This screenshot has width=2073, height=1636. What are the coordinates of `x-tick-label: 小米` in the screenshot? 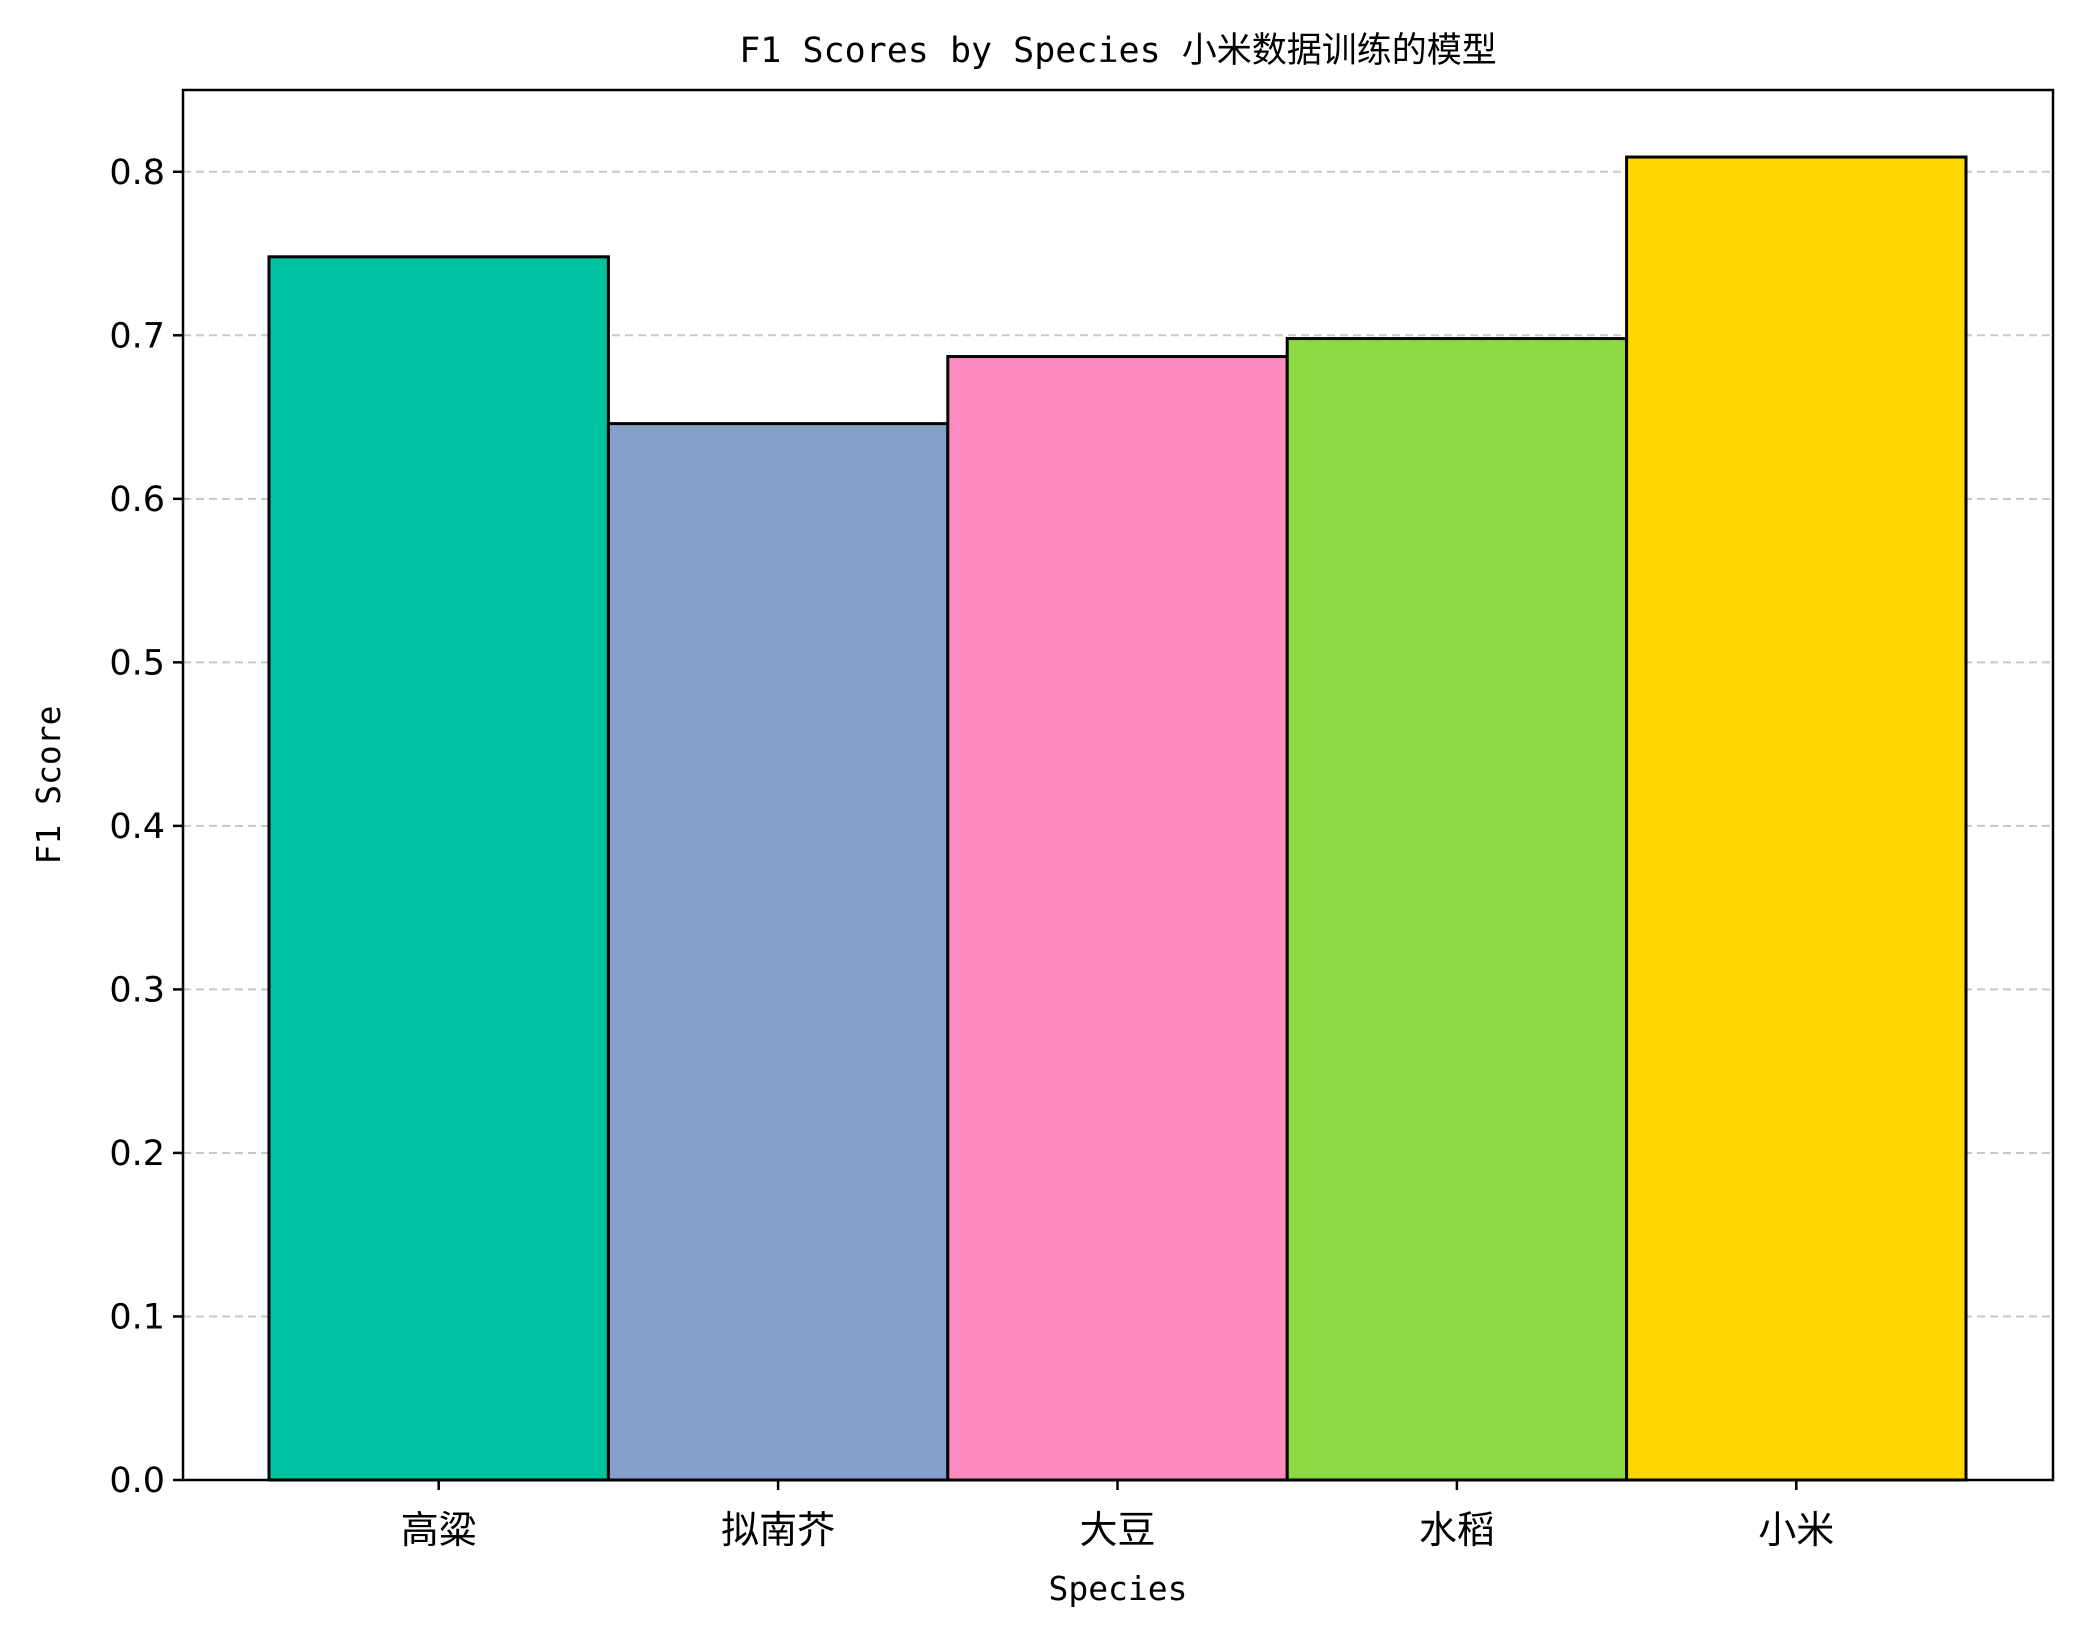 It's located at (1796, 1530).